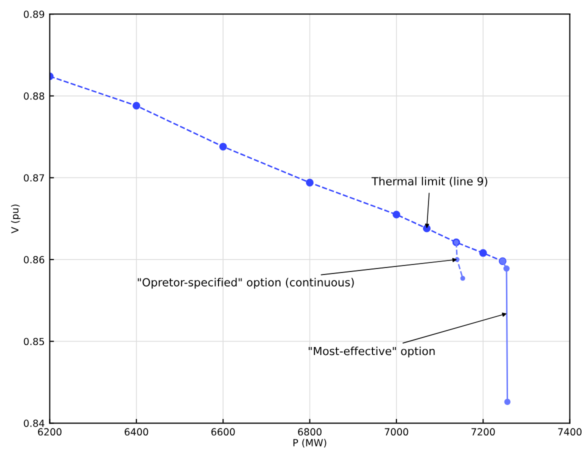  Describe the element at coordinates (430, 181) in the screenshot. I see `annotation: Thermal limit (line 9)` at that location.